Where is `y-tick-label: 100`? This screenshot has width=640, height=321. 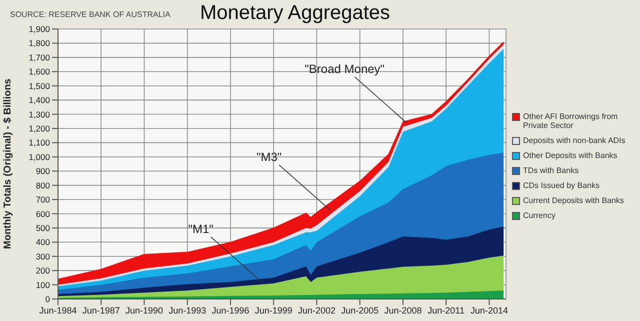
y-tick-label: 100 is located at coordinates (43, 285).